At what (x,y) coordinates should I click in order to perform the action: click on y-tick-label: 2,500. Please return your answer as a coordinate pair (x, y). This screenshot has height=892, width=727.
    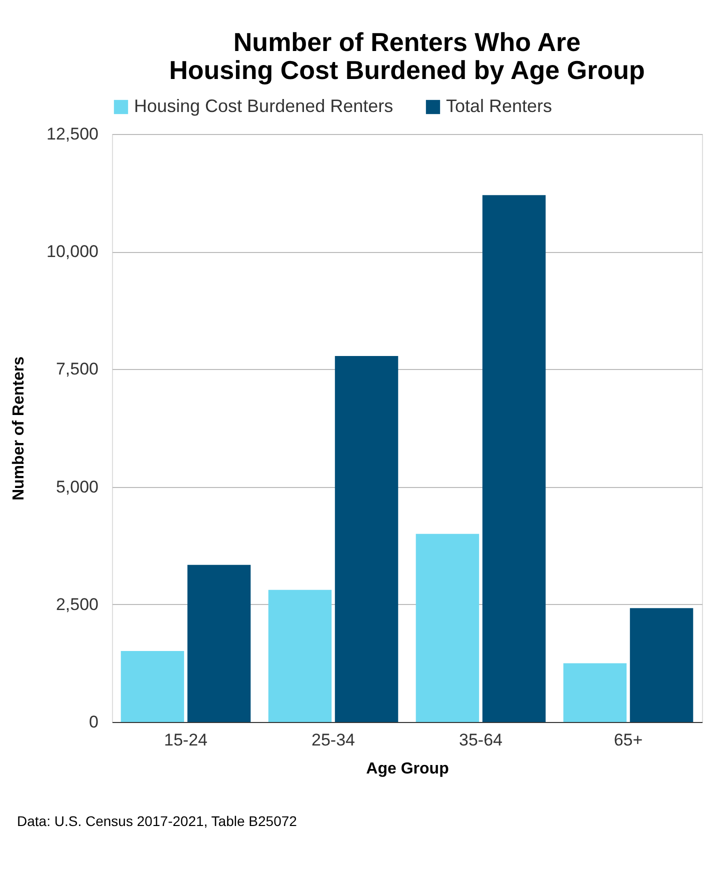
    Looking at the image, I should click on (77, 604).